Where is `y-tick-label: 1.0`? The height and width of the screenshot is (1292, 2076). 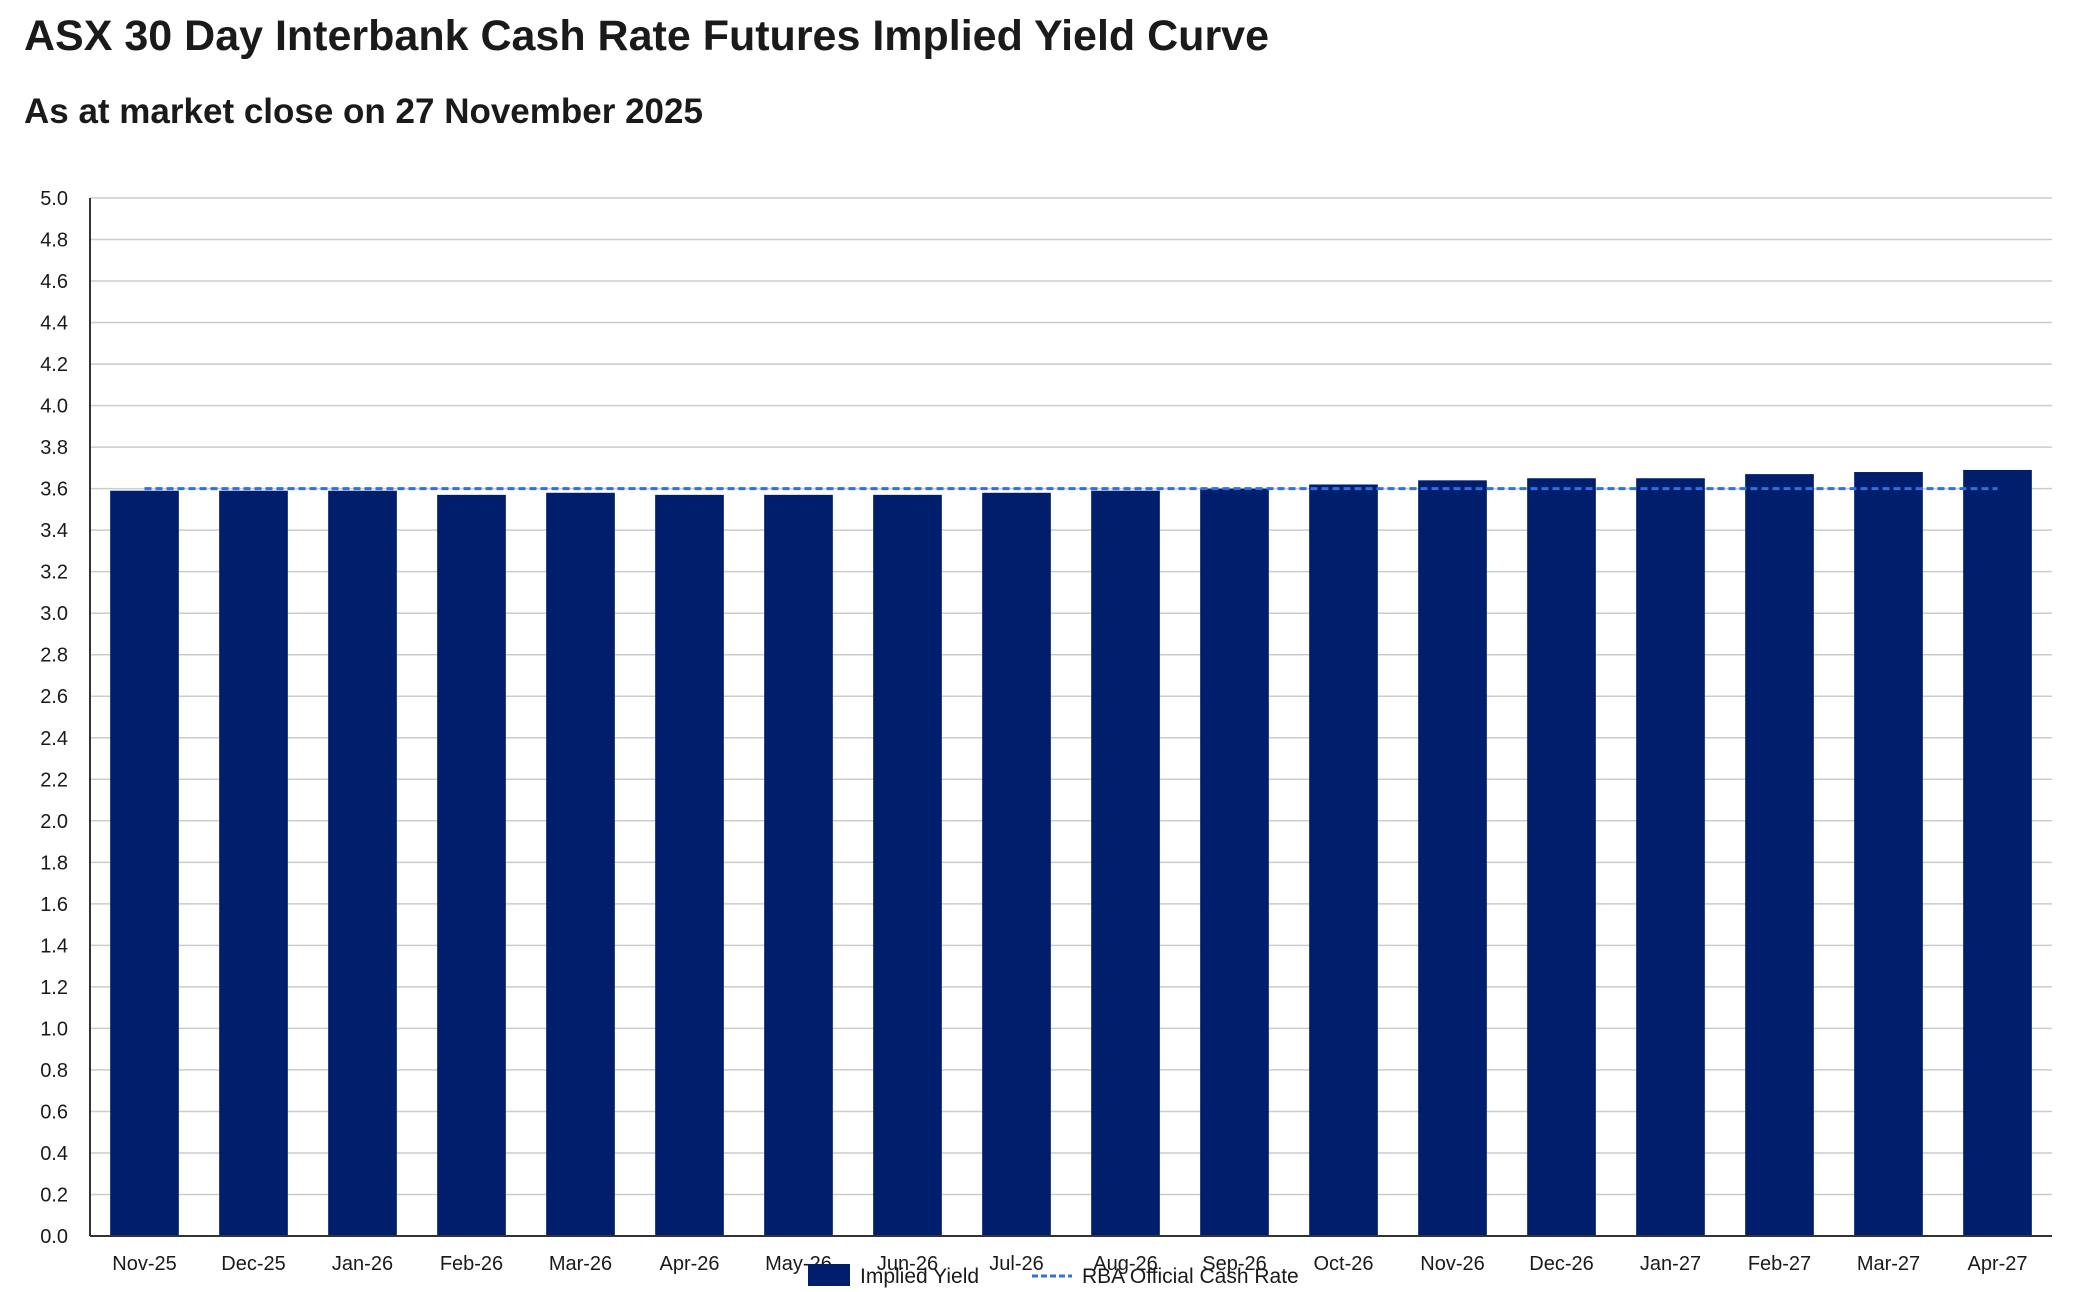
y-tick-label: 1.0 is located at coordinates (54, 1029).